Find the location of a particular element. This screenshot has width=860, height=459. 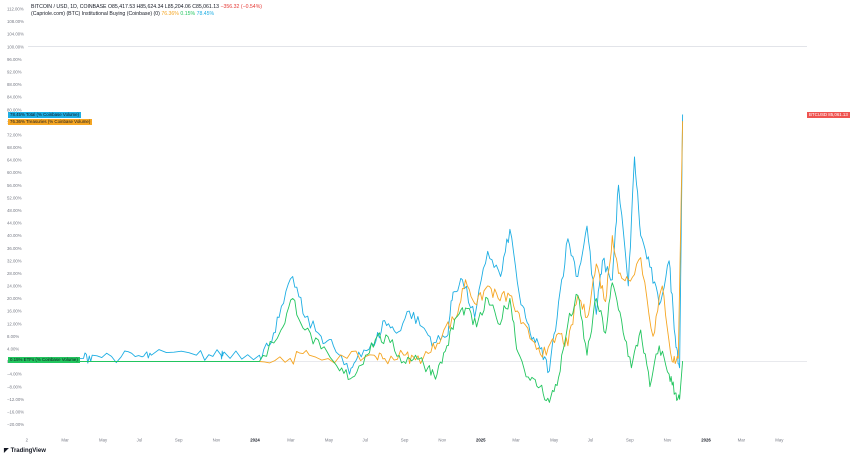

left-axis-tick: 104.00% is located at coordinates (15, 34).